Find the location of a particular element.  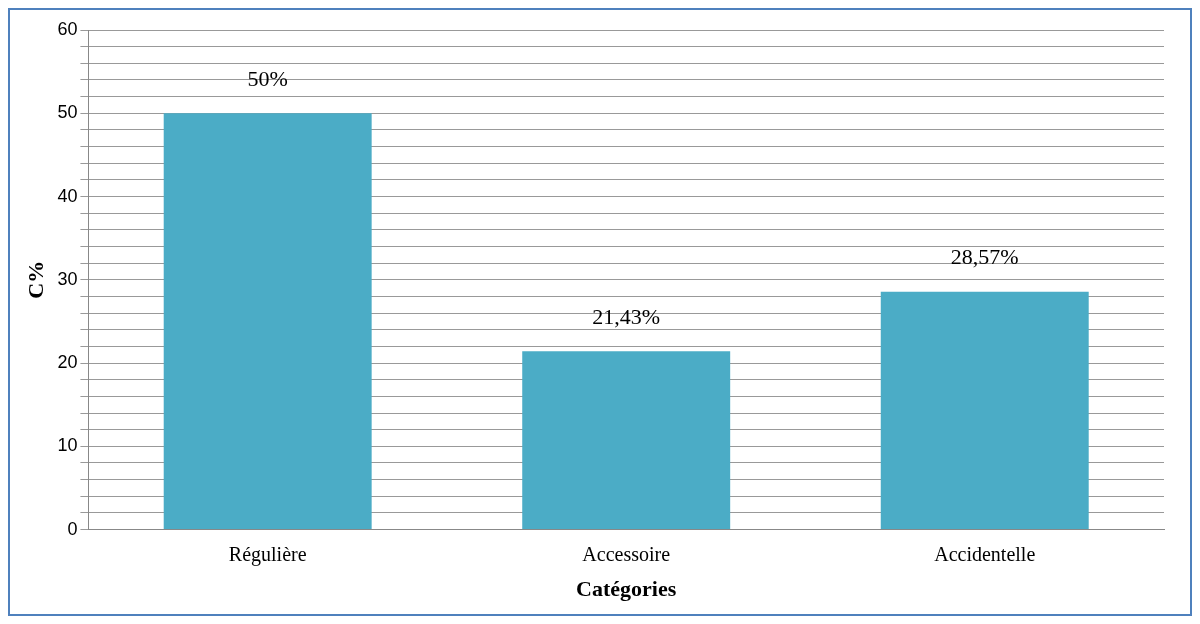

y-tick-label: 20 is located at coordinates (67, 362).